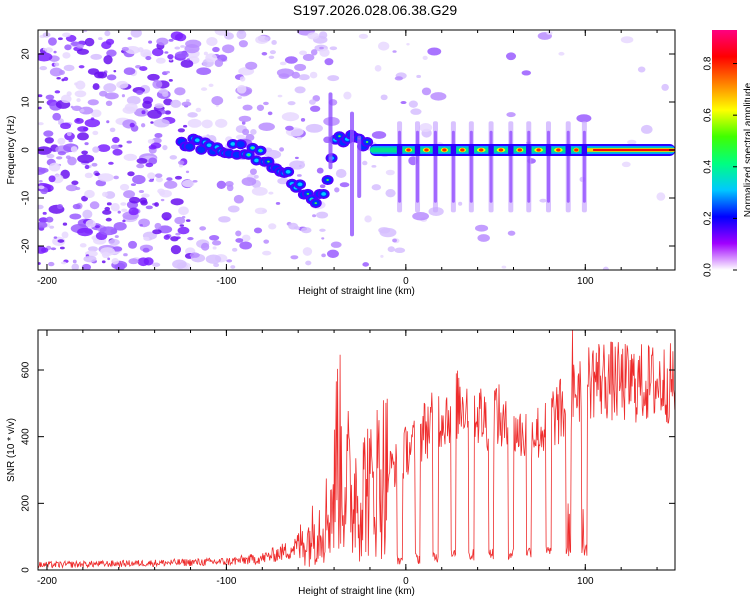 The width and height of the screenshot is (750, 600). Describe the element at coordinates (26, 503) in the screenshot. I see `snr-y-tick-label: 200` at that location.